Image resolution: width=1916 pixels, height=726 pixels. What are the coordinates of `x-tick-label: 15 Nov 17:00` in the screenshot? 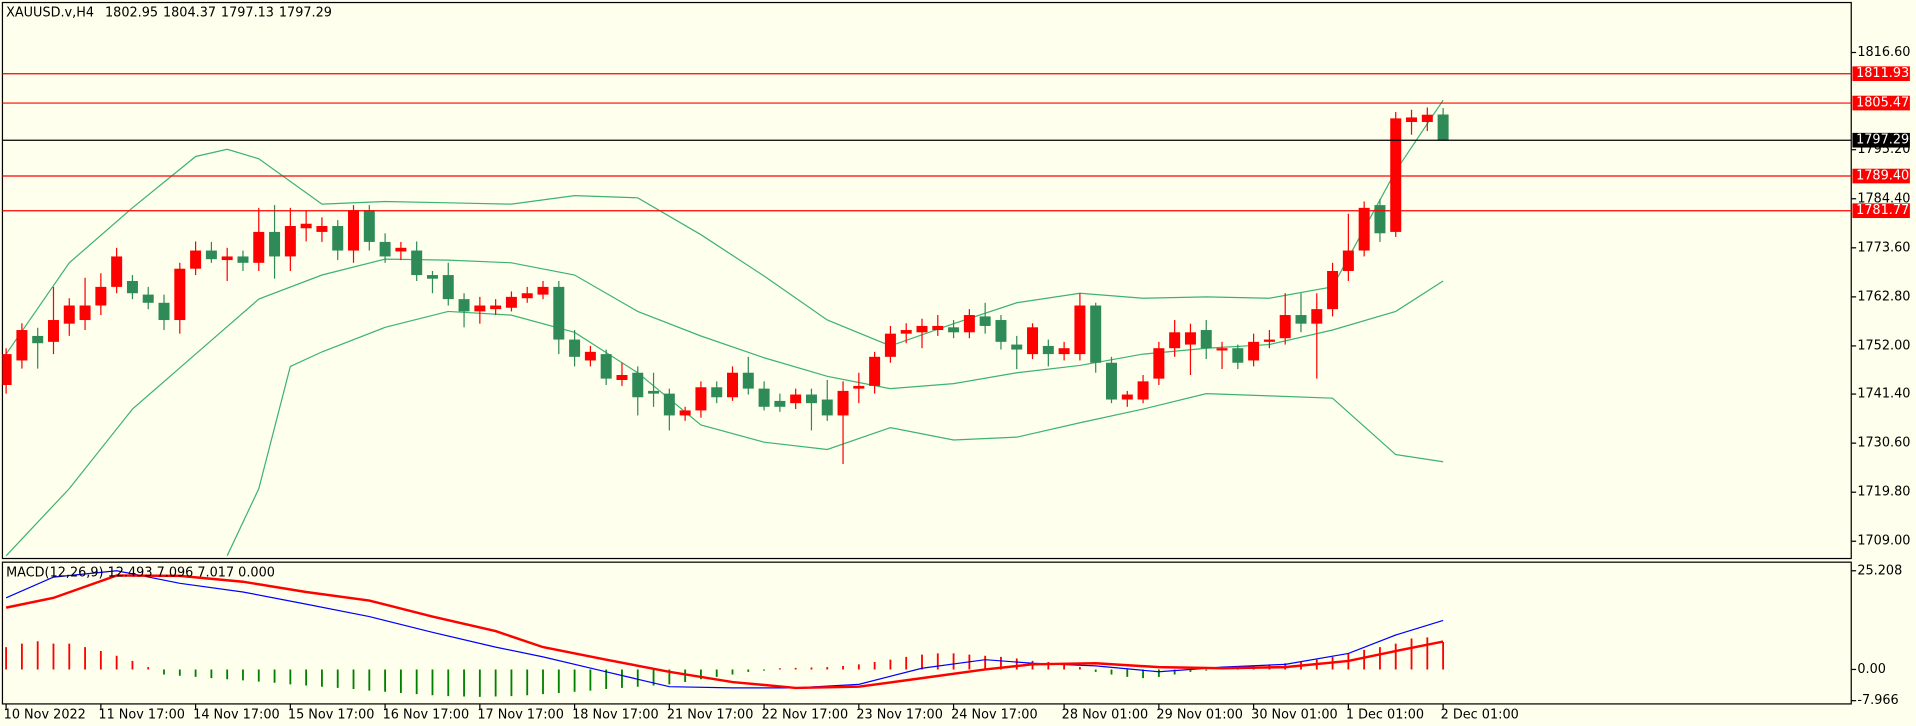 It's located at (331, 714).